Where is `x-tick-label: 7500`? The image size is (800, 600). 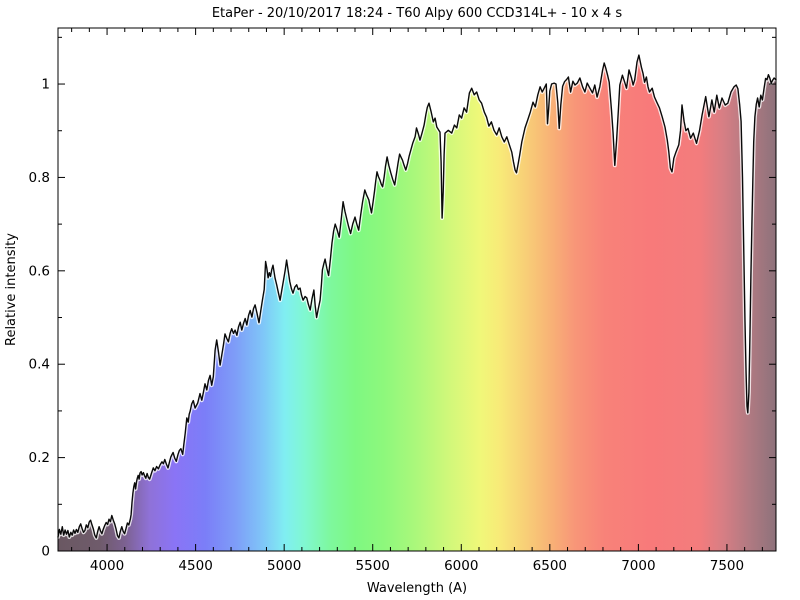
x-tick-label: 7500 is located at coordinates (727, 566).